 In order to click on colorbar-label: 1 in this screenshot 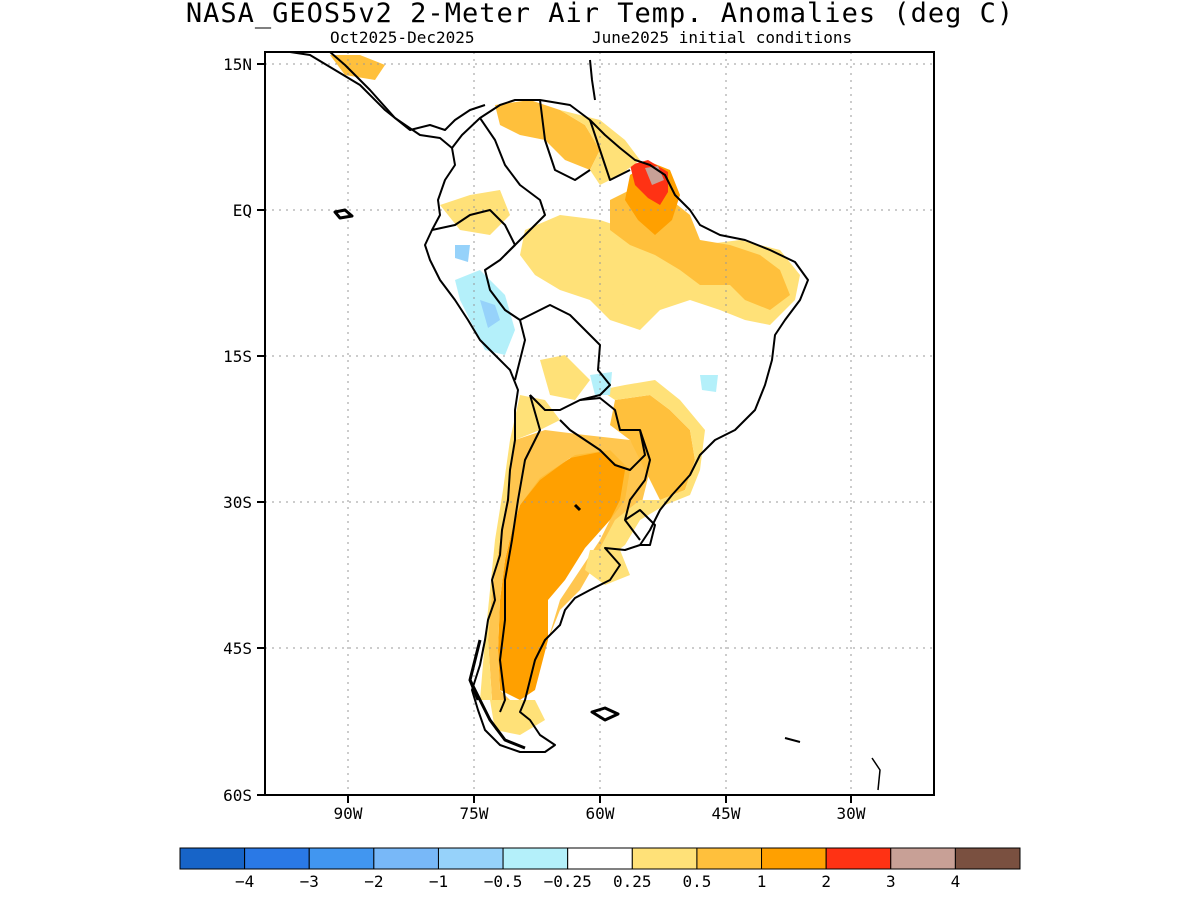, I will do `click(762, 881)`.